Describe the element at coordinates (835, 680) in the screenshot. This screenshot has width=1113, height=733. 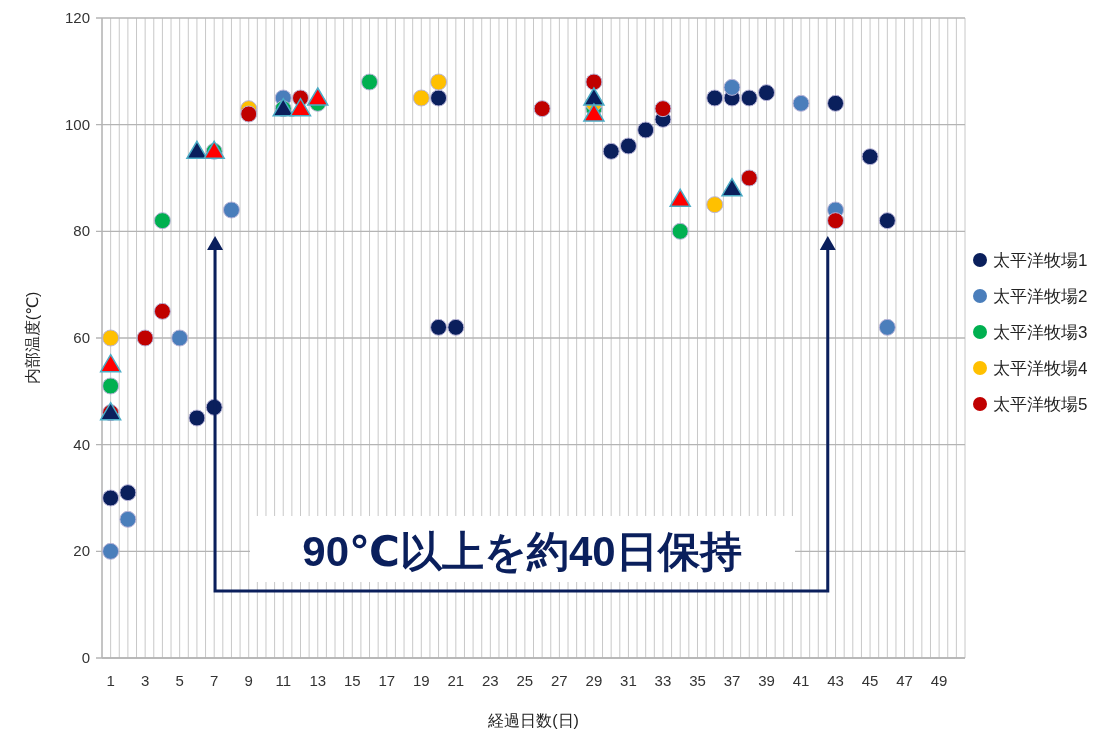
I see `x-tick-label: 43` at that location.